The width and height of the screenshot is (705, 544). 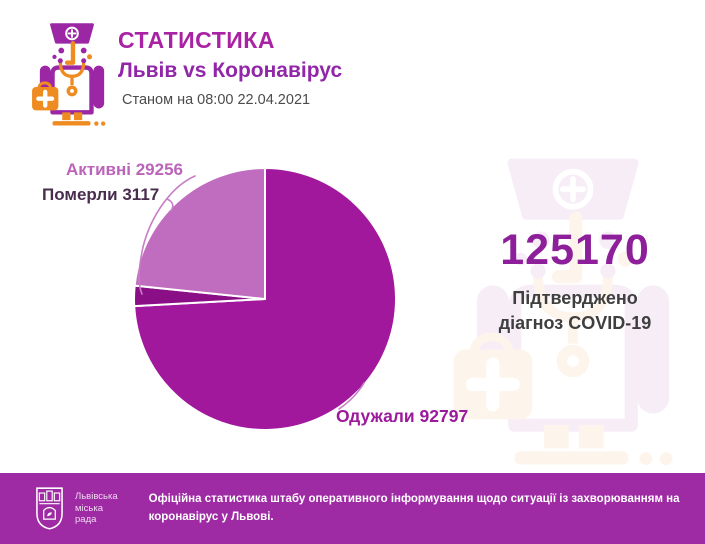 What do you see at coordinates (196, 40) in the screenshot?
I see `page-title: СТАТИСТИКА` at bounding box center [196, 40].